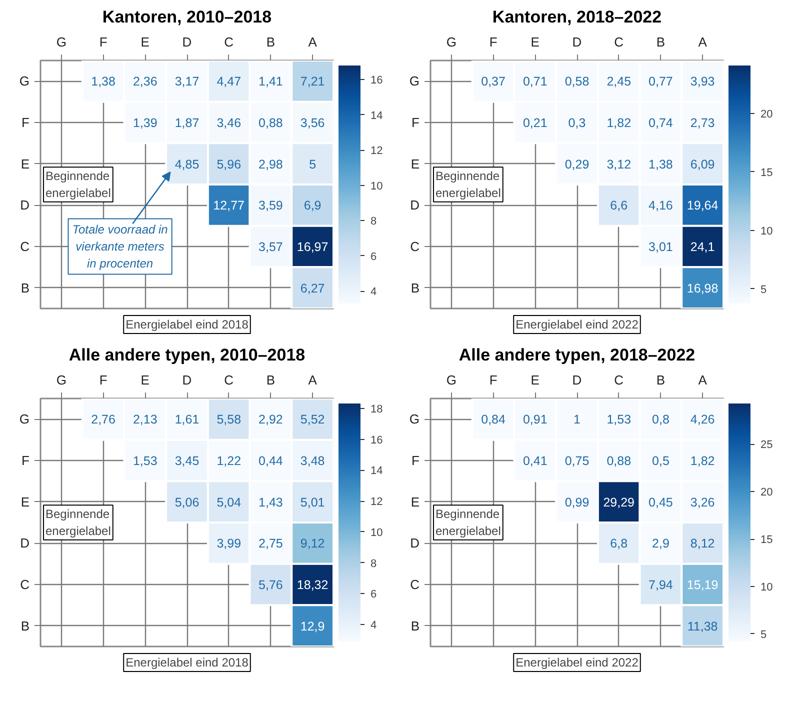 Image resolution: width=787 pixels, height=706 pixels. Describe the element at coordinates (270, 543) in the screenshot. I see `data-label: 2,75` at that location.